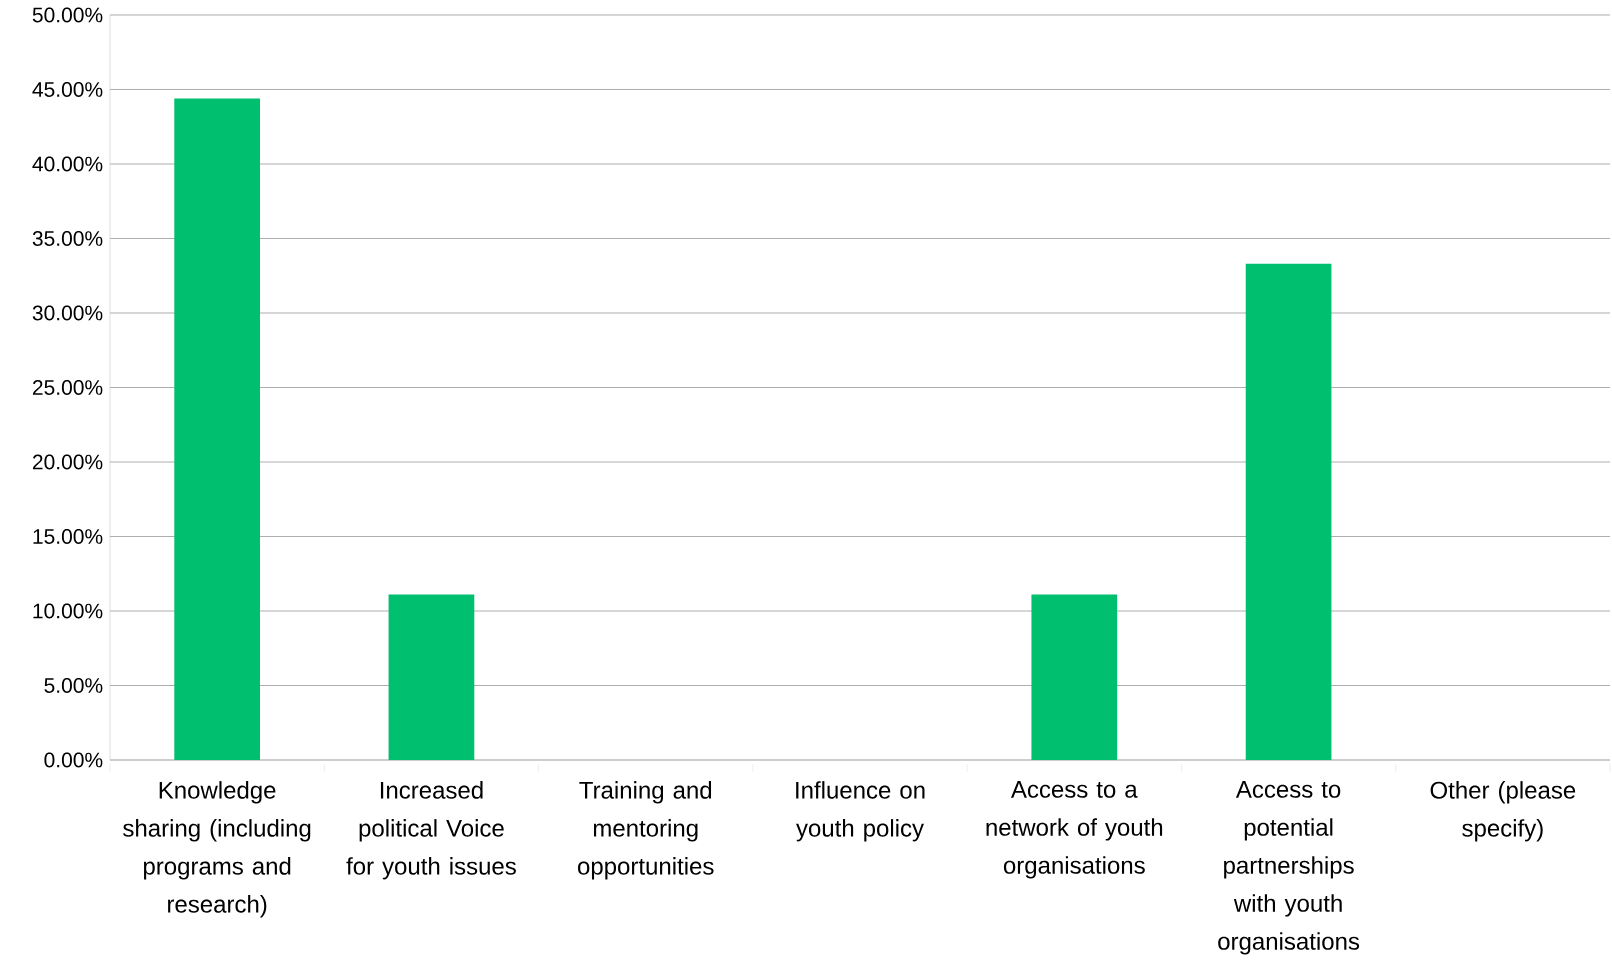 The width and height of the screenshot is (1612, 973). I want to click on y-tick-label: 50.00%, so click(67, 15).